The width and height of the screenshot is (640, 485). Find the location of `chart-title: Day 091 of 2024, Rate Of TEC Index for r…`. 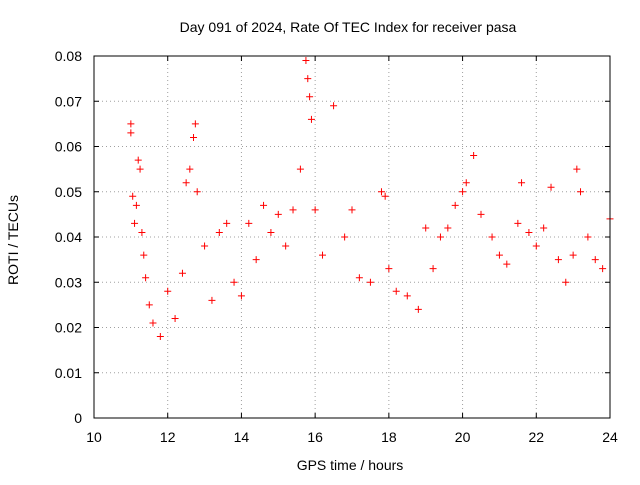

chart-title: Day 091 of 2024, Rate Of TEC Index for r… is located at coordinates (348, 27).